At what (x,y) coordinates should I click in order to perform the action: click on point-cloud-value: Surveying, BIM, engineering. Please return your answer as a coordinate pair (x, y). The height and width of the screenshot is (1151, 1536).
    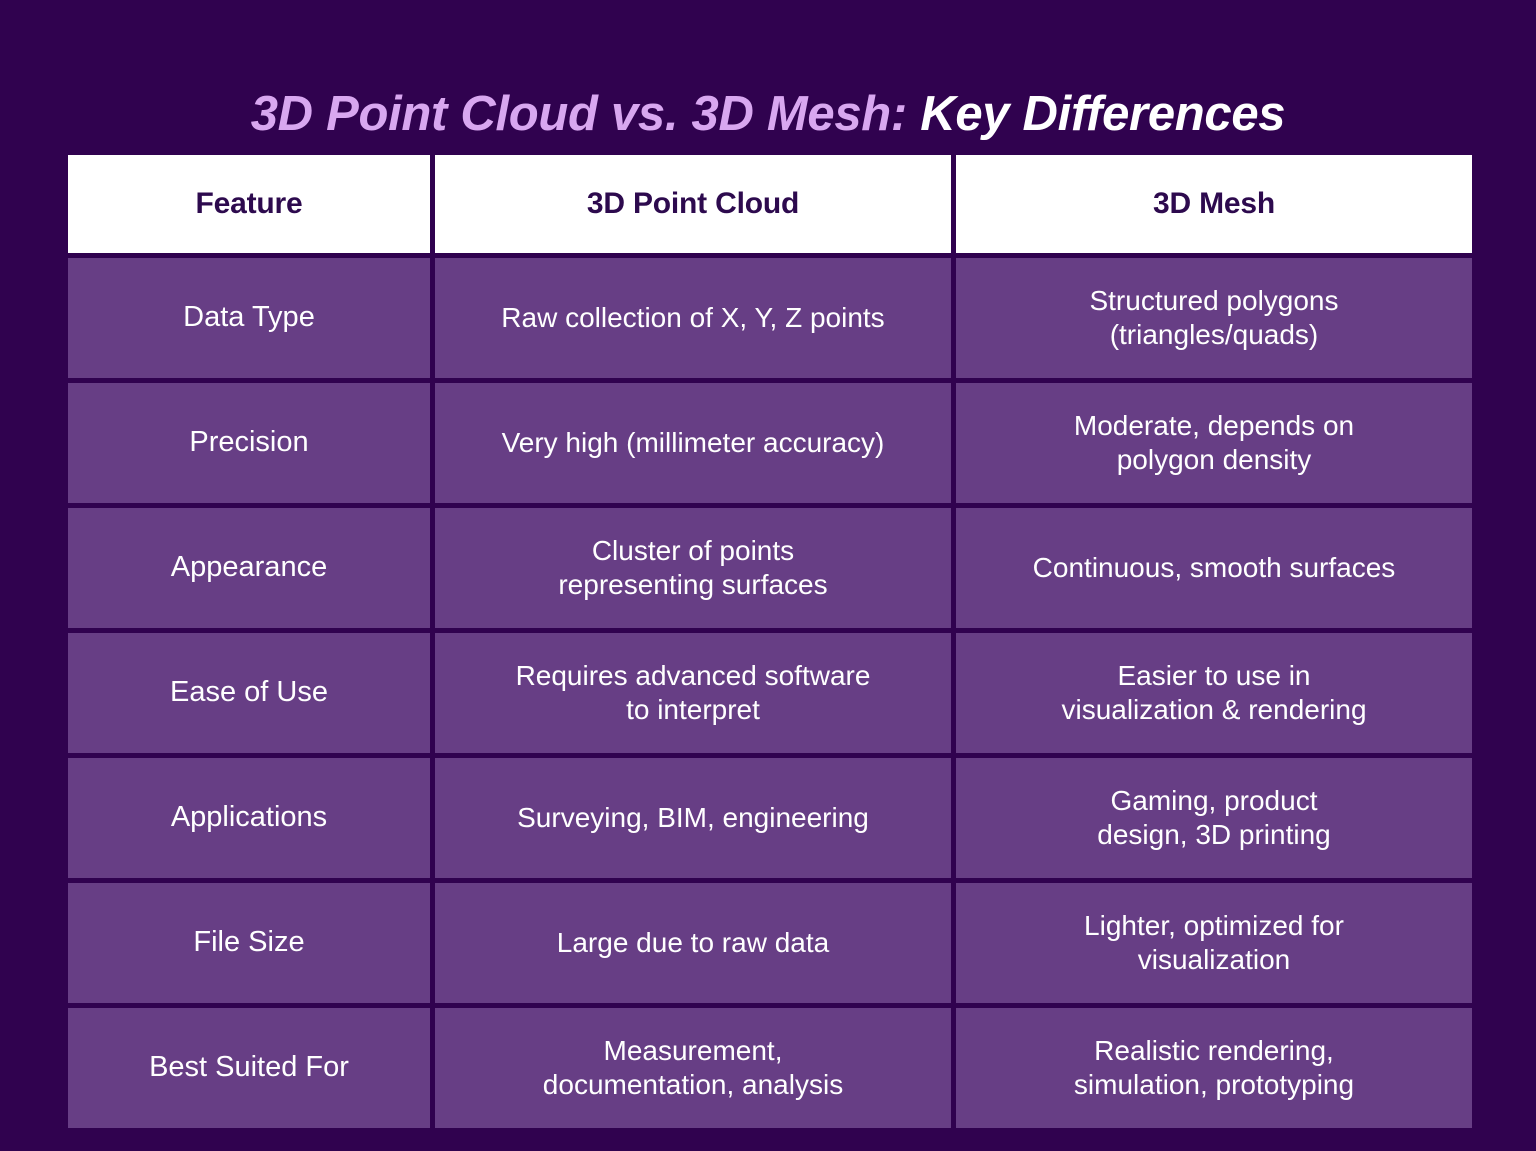
    Looking at the image, I should click on (693, 817).